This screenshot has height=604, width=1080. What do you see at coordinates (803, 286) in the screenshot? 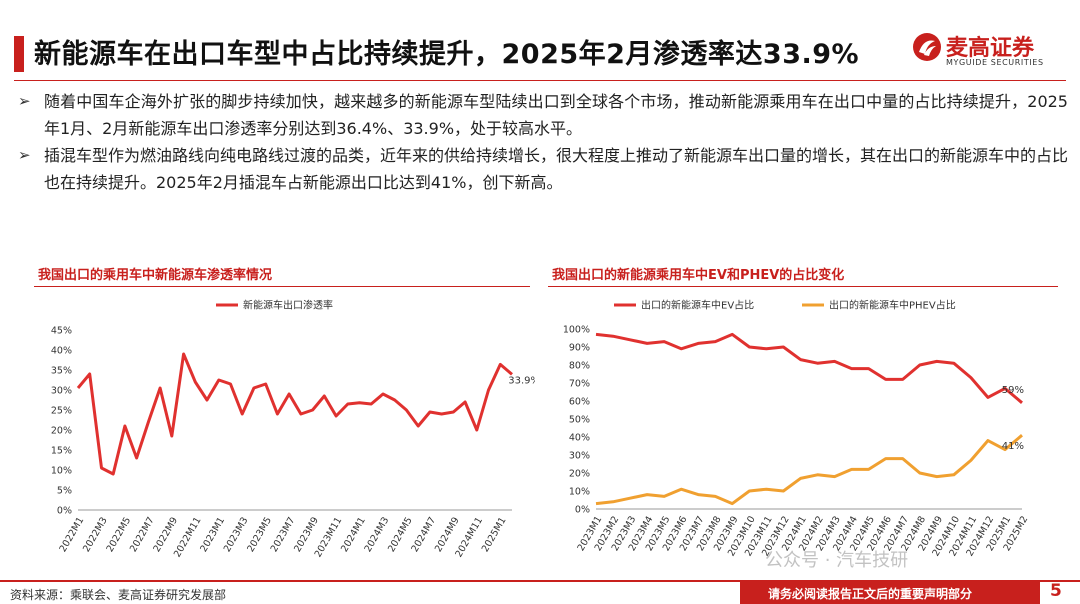
I see `chart-2-divider` at bounding box center [803, 286].